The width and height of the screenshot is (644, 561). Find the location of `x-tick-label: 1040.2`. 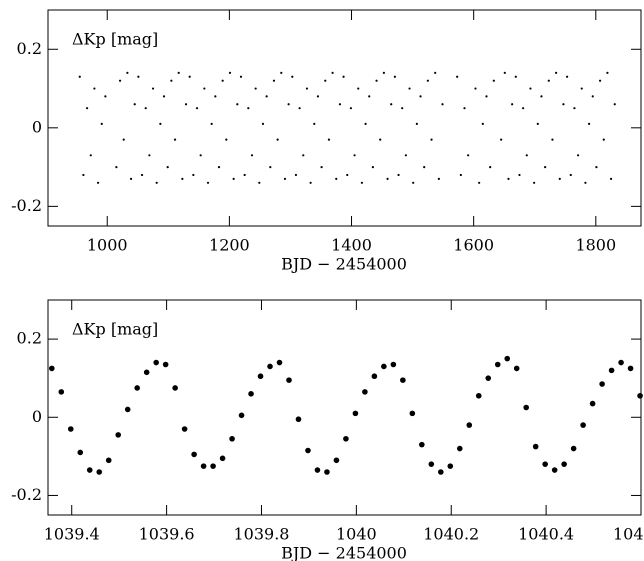

x-tick-label: 1040.2 is located at coordinates (451, 534).